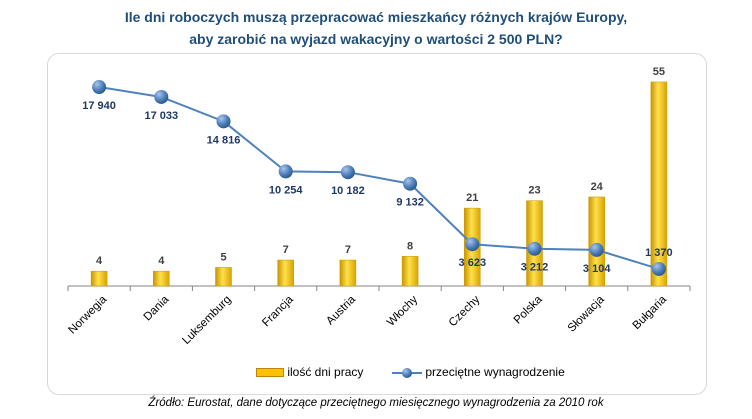 The width and height of the screenshot is (752, 419). What do you see at coordinates (473, 263) in the screenshot?
I see `line-value-label: 3 623` at bounding box center [473, 263].